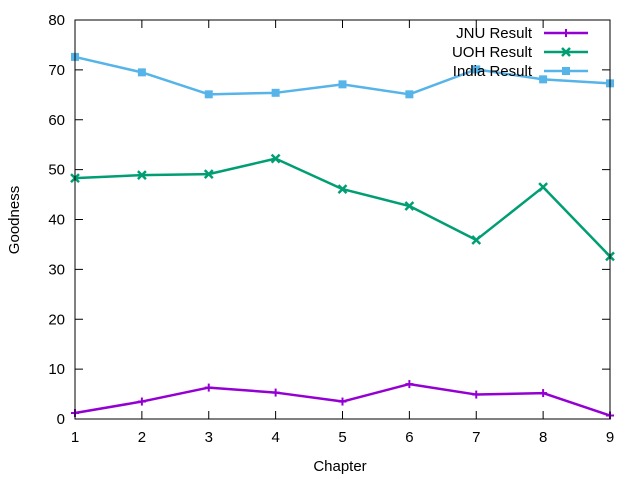 The image size is (640, 485). I want to click on y-tick-label: 30, so click(56, 269).